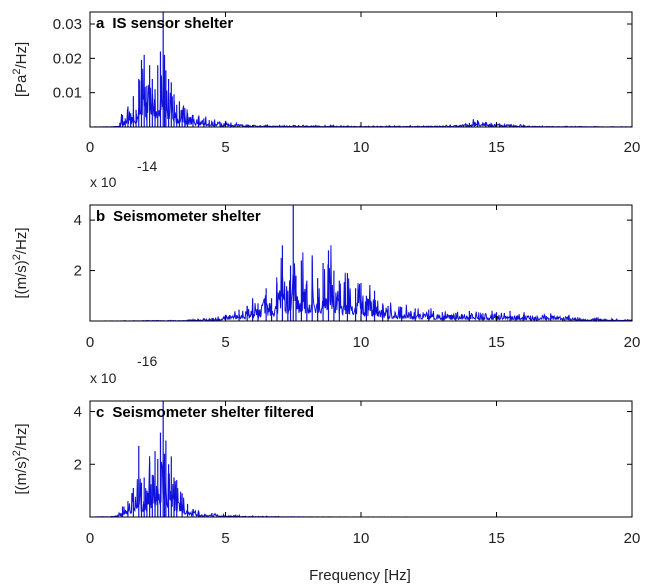  I want to click on panel-title-b: b Seismometer shelter, so click(178, 216).